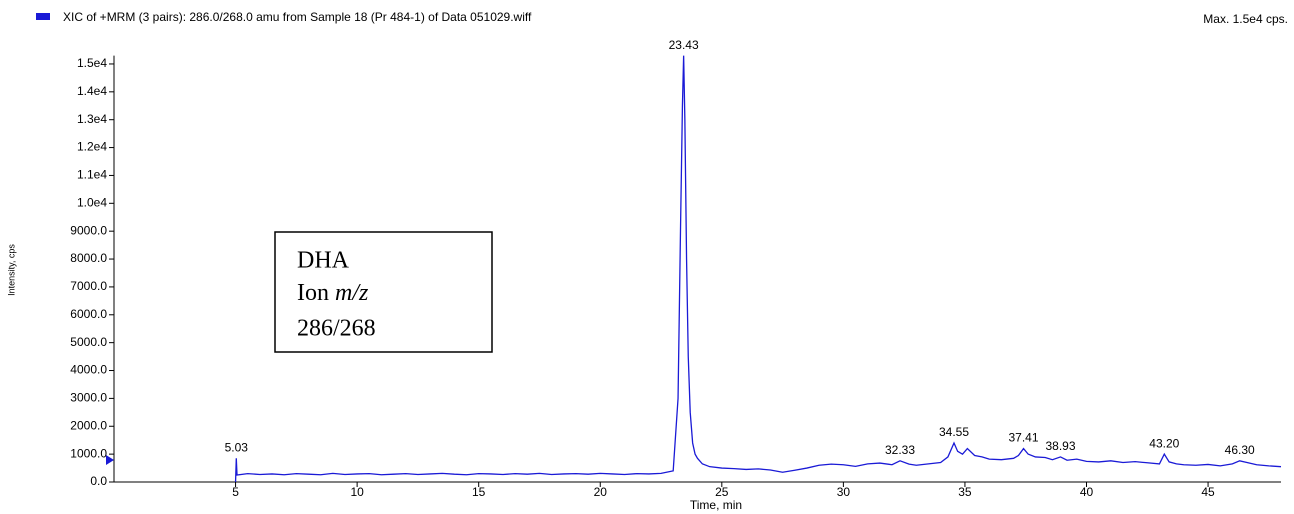  Describe the element at coordinates (336, 329) in the screenshot. I see `annotation-text: 286/268` at that location.